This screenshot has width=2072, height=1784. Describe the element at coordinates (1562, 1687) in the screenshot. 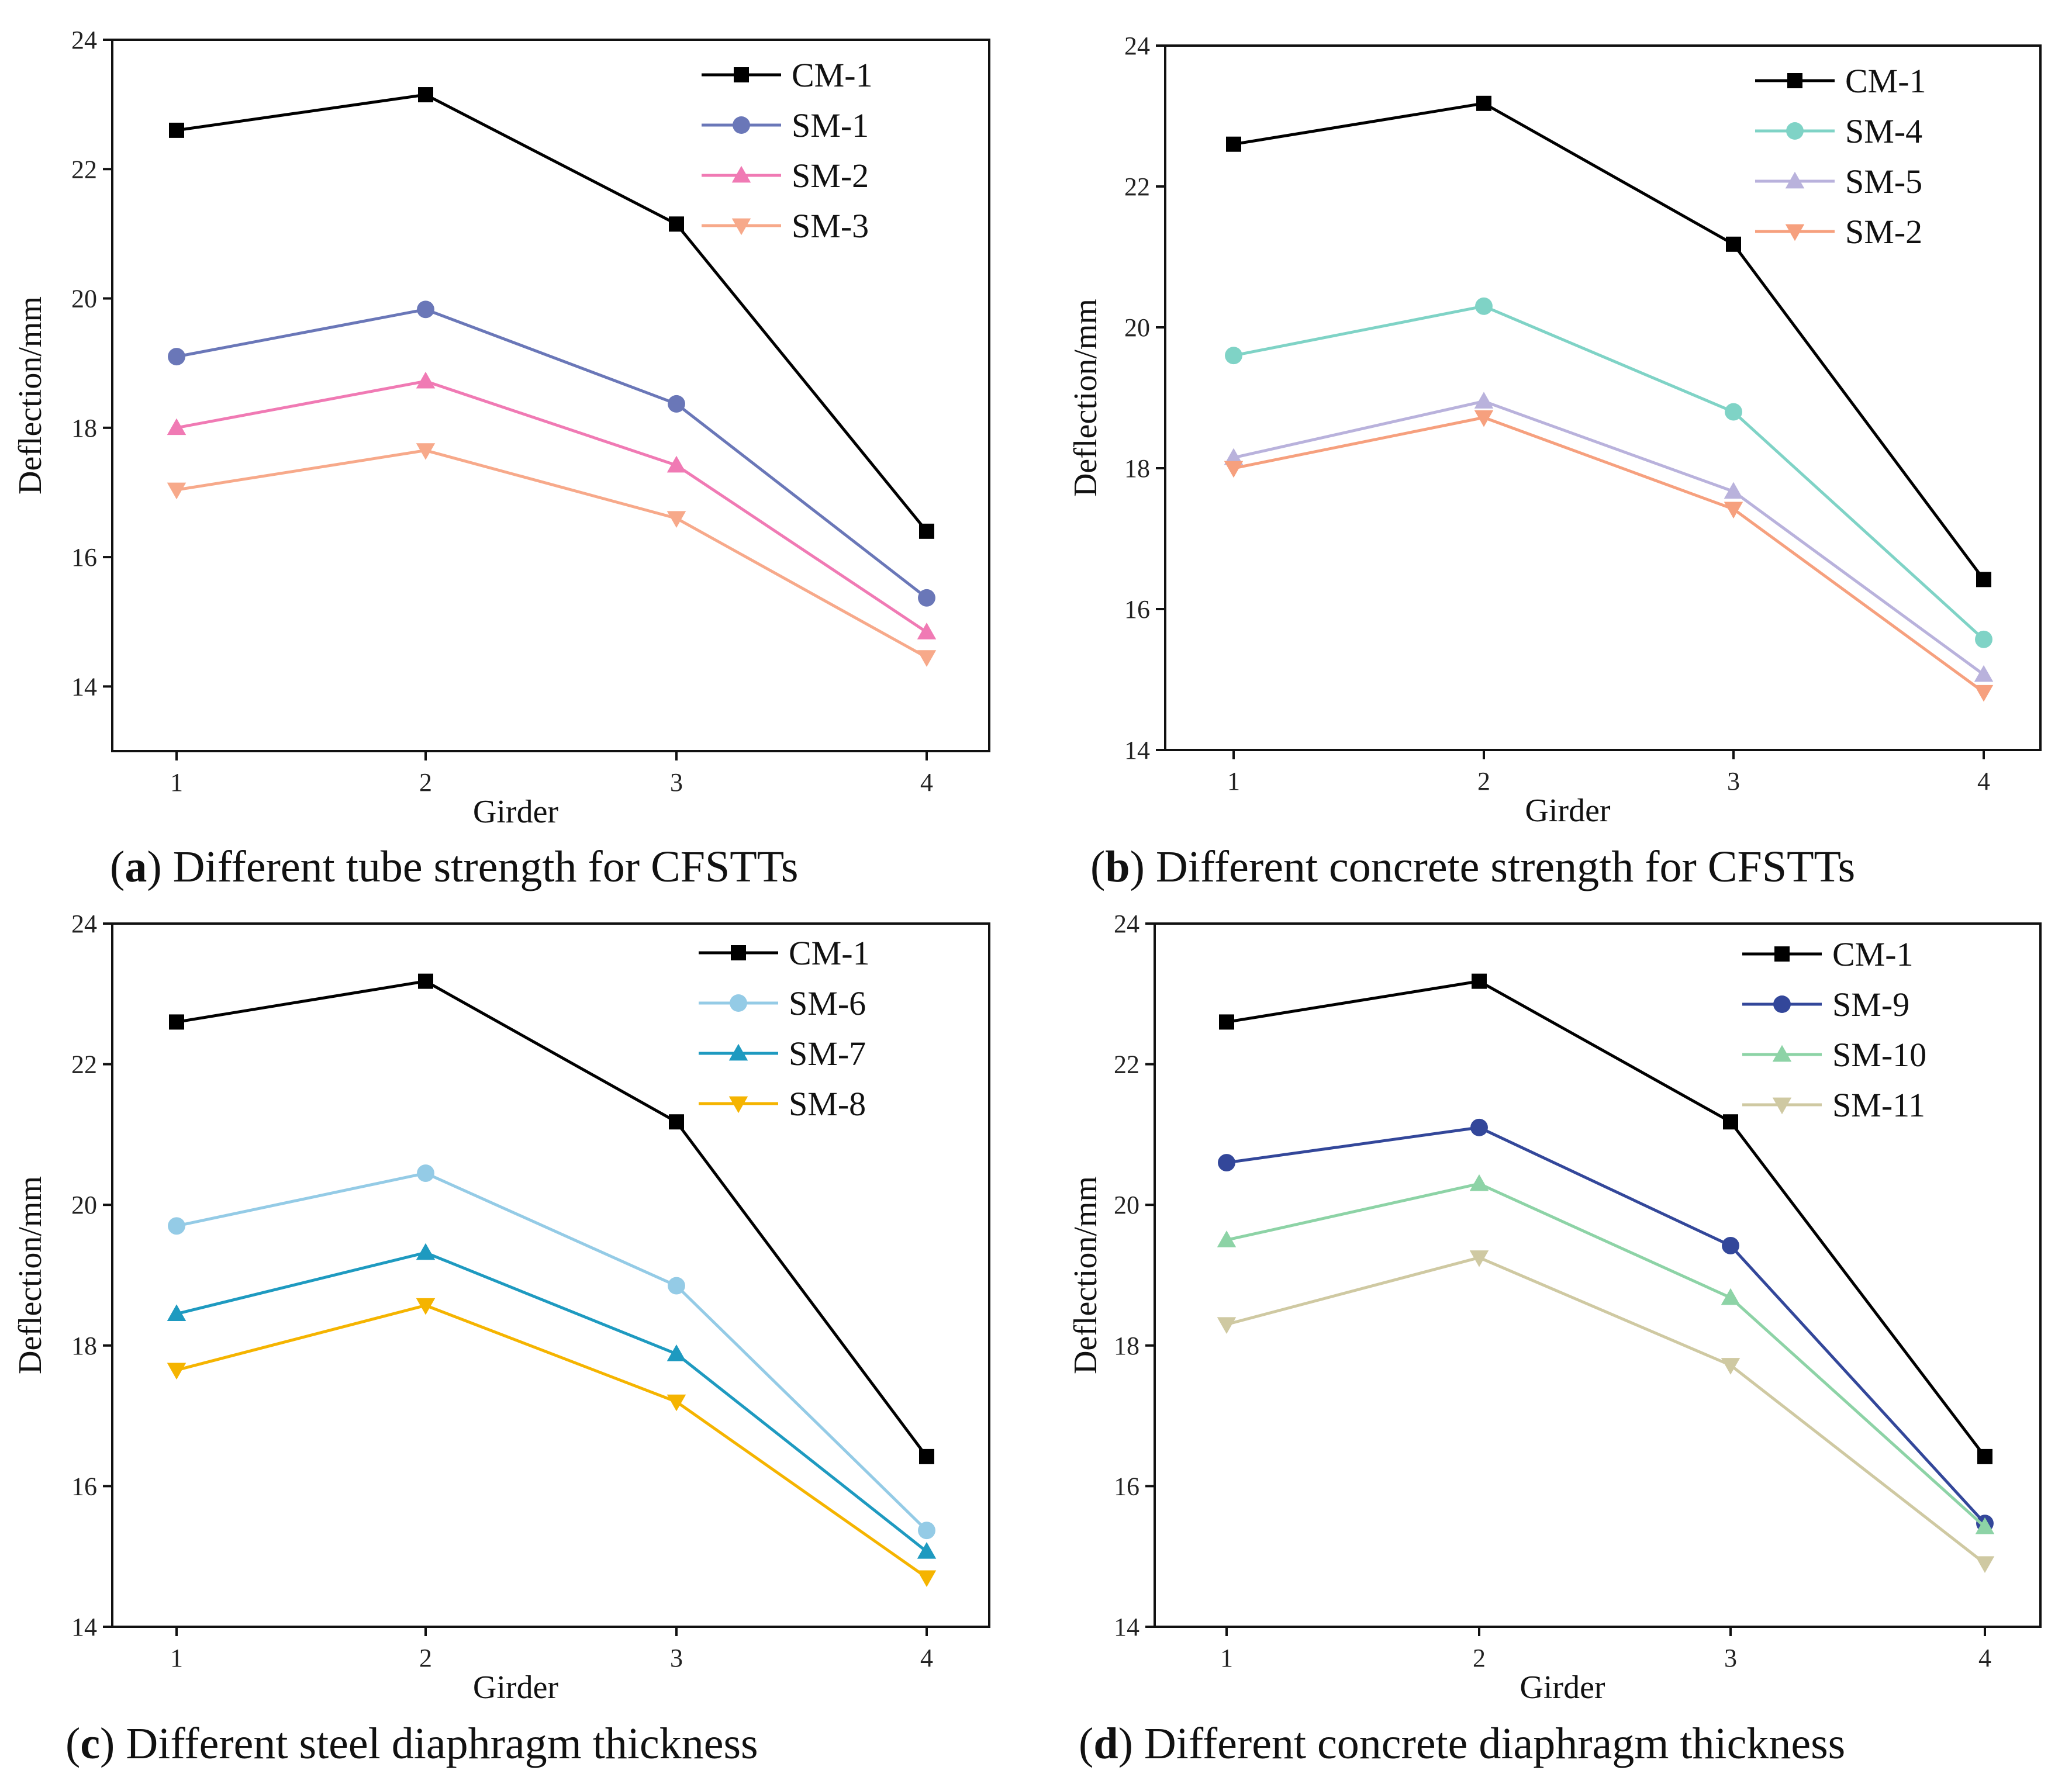

I see `x-axis-label: Girder` at that location.